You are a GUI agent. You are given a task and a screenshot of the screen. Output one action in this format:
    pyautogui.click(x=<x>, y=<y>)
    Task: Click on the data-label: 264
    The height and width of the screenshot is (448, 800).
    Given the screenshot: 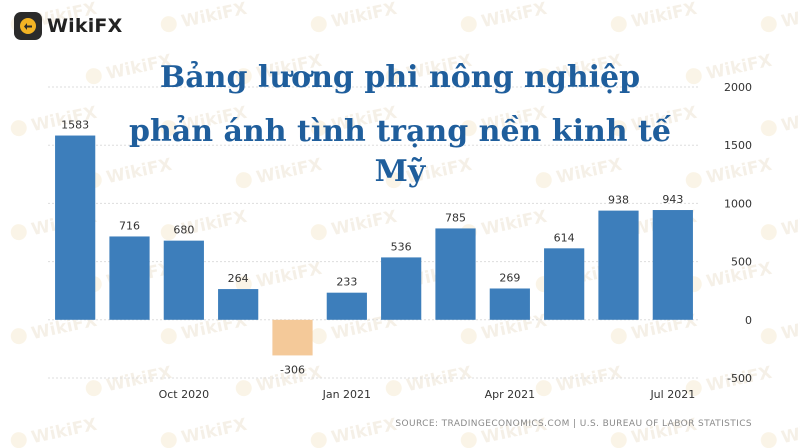 What is the action you would take?
    pyautogui.click(x=238, y=278)
    